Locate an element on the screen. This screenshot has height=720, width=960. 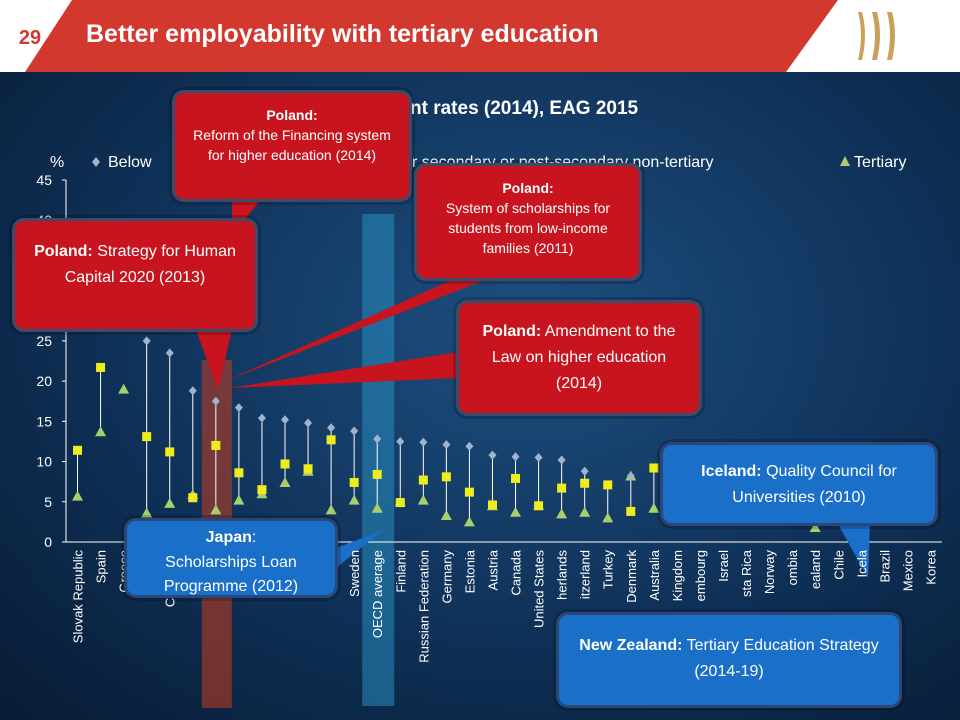
x-tick-label-13: OECD average is located at coordinates (377, 594).